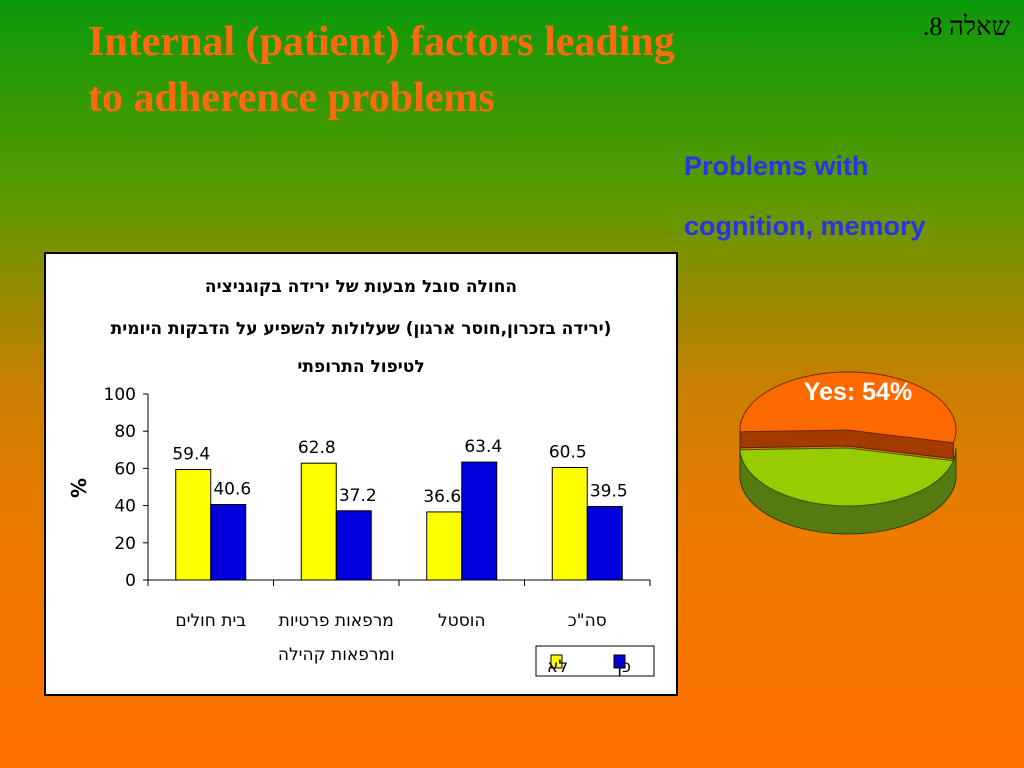  I want to click on pie-slice-yes-label: Yes: 54%, so click(858, 392).